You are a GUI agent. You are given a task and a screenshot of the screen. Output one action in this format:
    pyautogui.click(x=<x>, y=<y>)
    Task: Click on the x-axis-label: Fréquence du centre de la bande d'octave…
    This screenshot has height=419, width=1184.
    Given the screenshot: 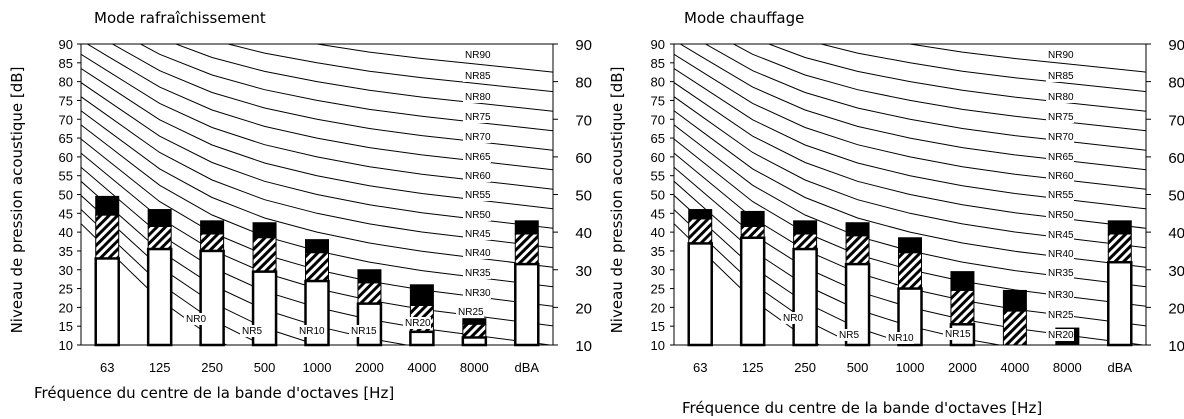 What is the action you would take?
    pyautogui.click(x=862, y=408)
    